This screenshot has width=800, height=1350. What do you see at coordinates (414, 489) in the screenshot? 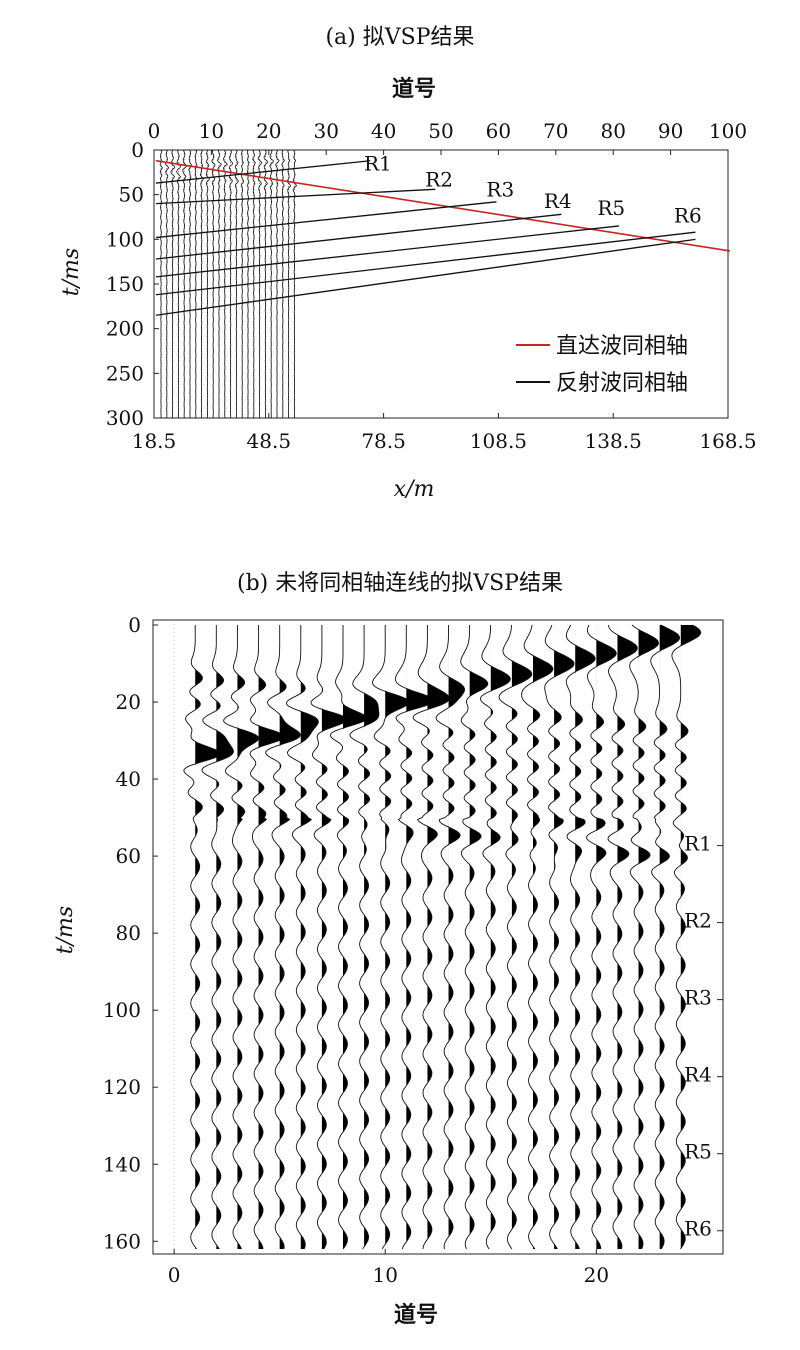
I see `panel-a-x-axis-label: x/m` at bounding box center [414, 489].